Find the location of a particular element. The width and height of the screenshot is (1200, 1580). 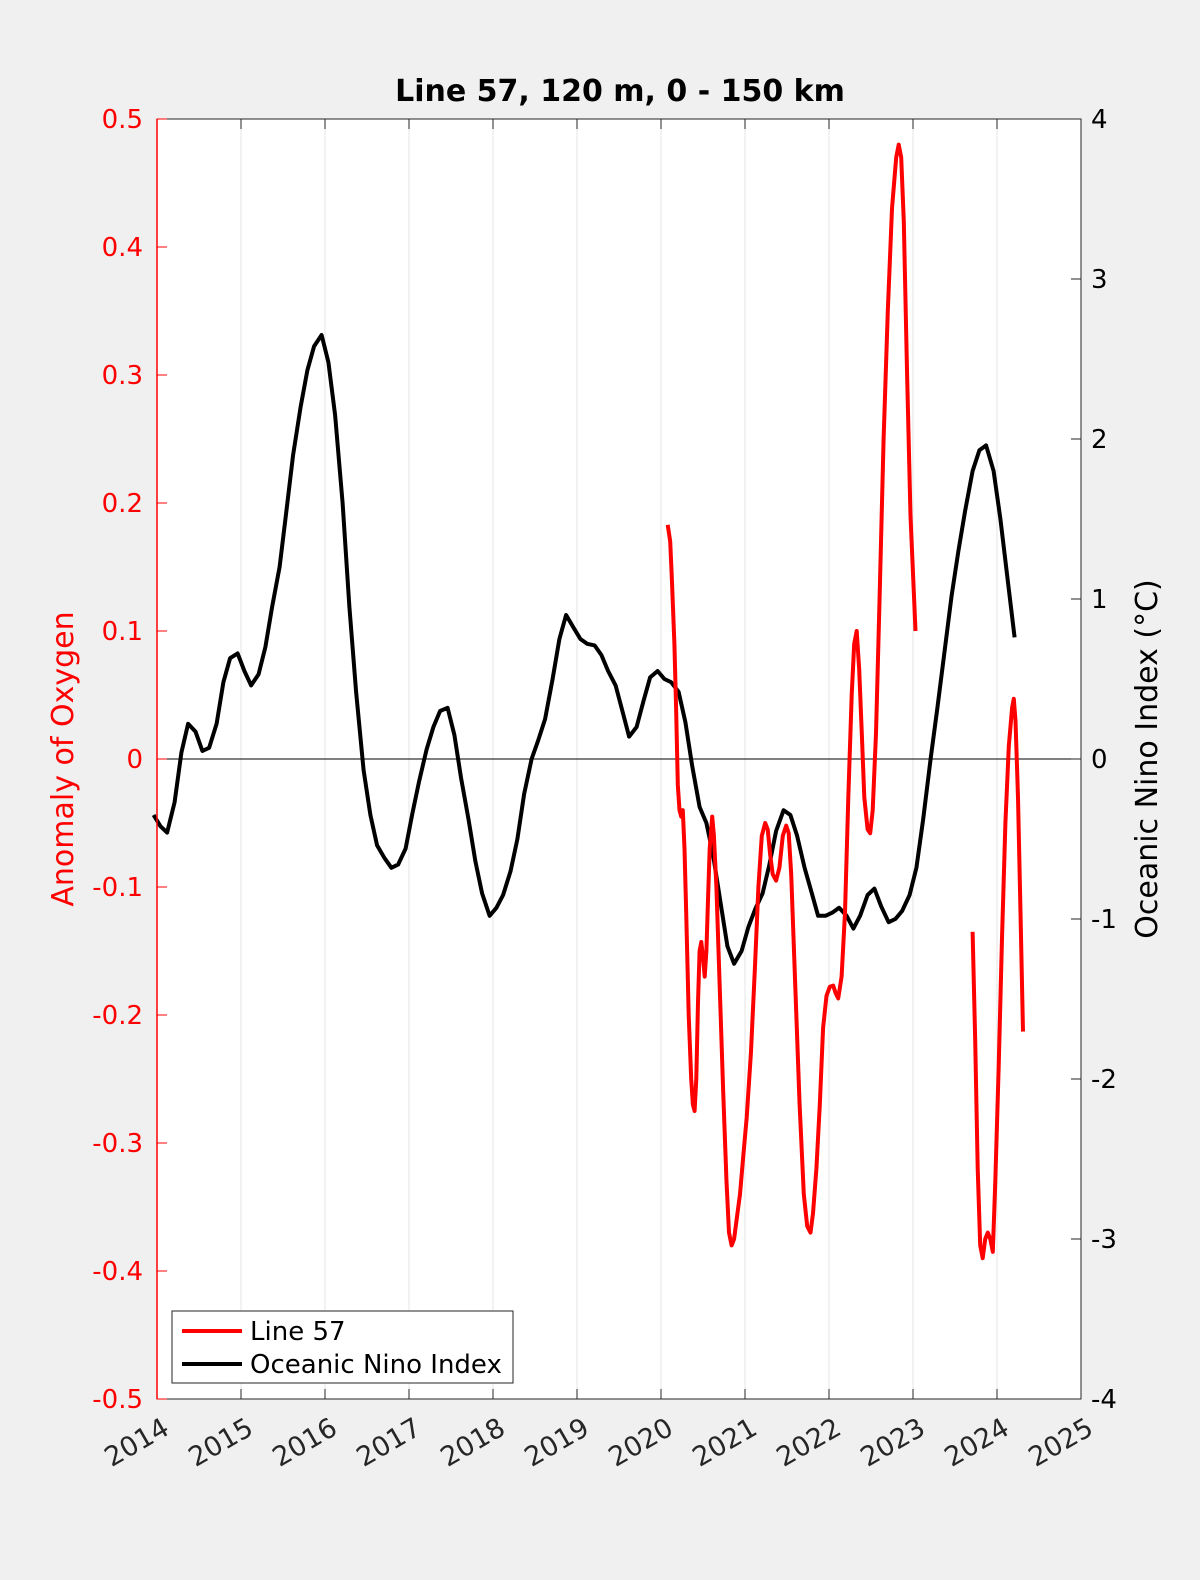

left-y-tick-label: -0.1 is located at coordinates (117, 888).